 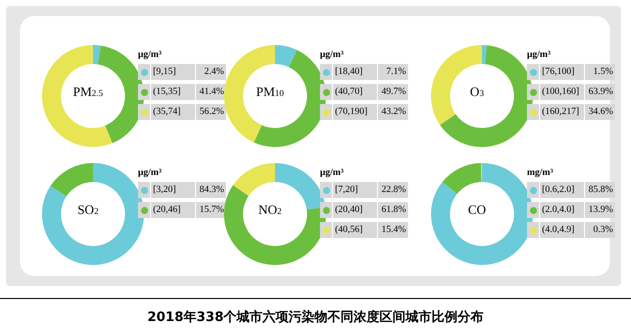 What do you see at coordinates (173, 72) in the screenshot?
I see `legend-label: [9,15]` at bounding box center [173, 72].